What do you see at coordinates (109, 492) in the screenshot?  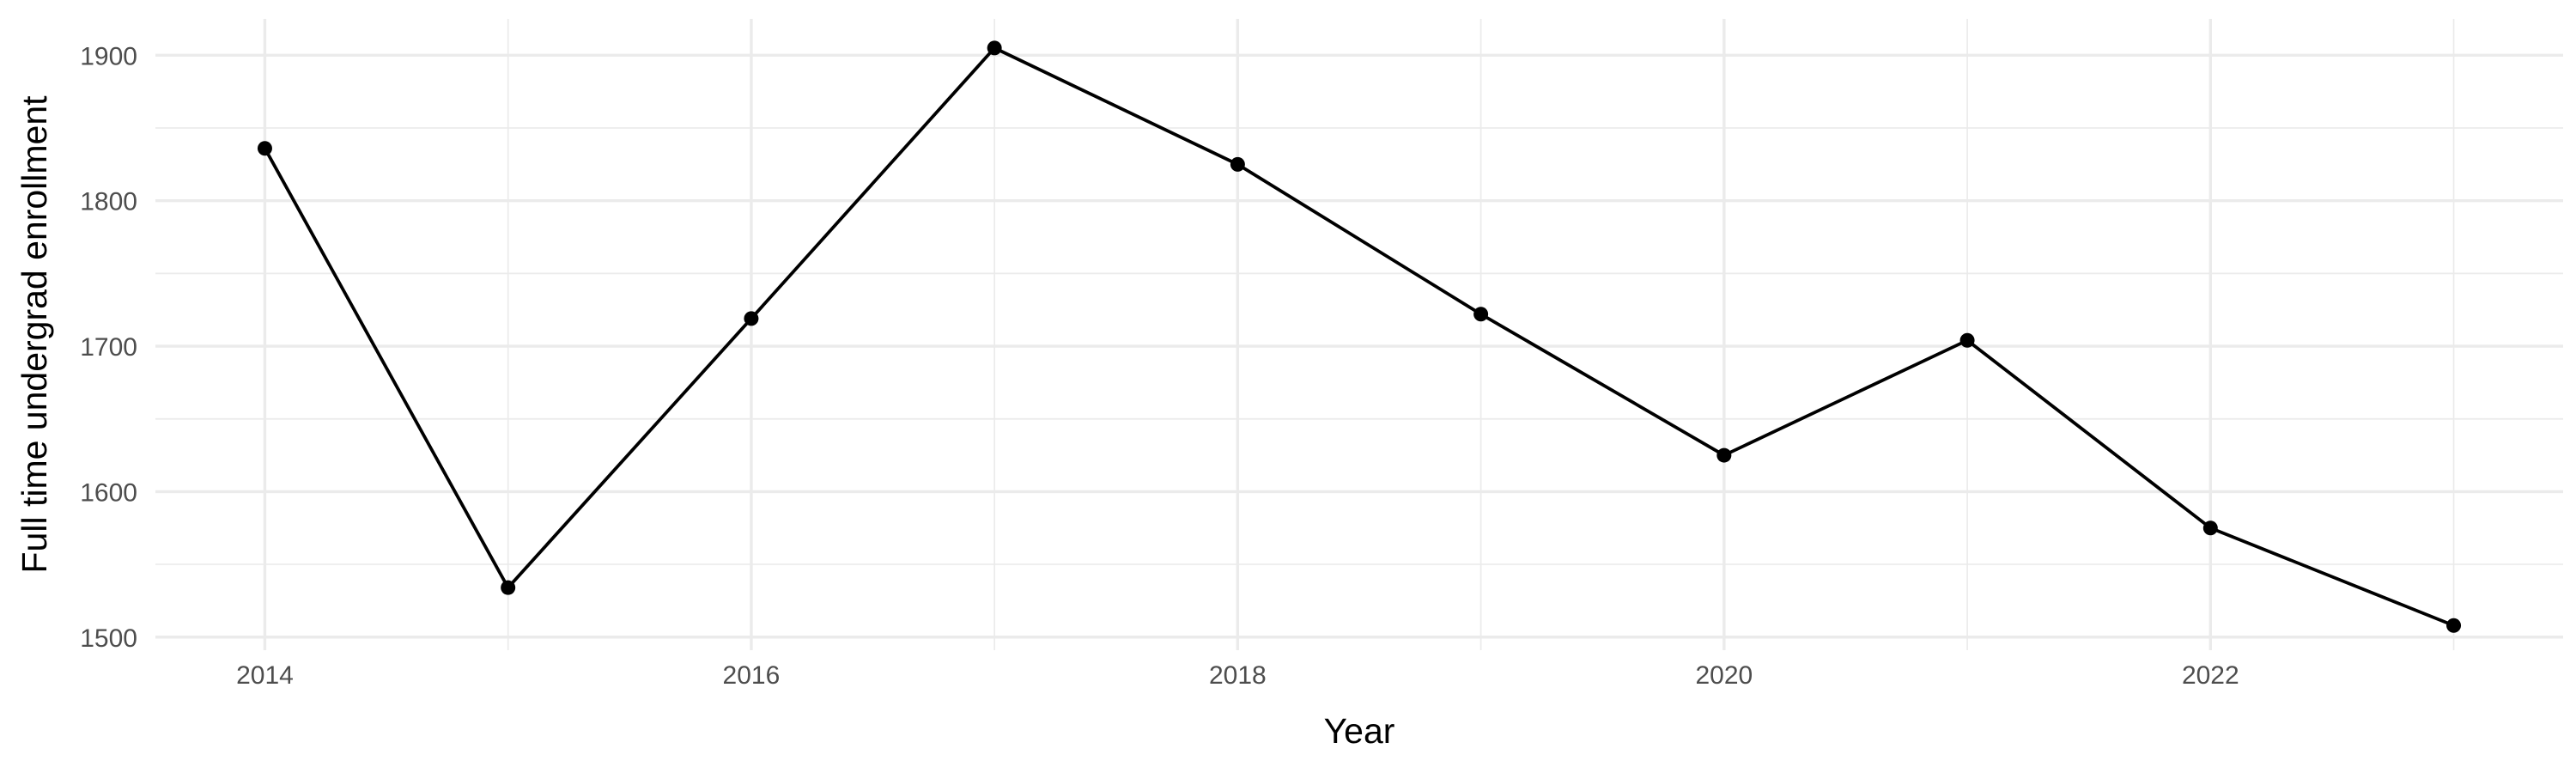 I see `y-tick-label: 1600` at bounding box center [109, 492].